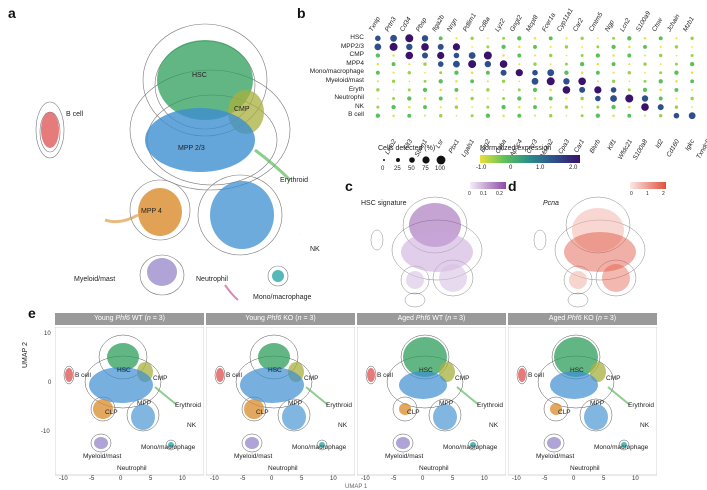 The image size is (707, 490). I want to click on x-tick: -10, so click(214, 479).